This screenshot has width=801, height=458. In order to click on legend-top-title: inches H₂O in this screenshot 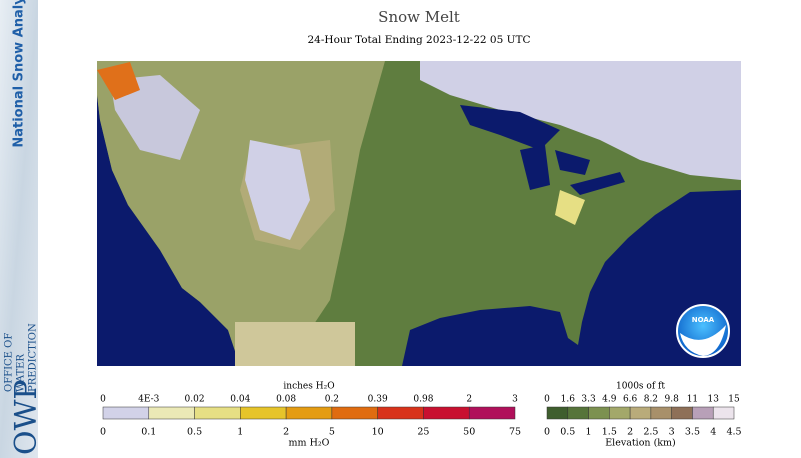, I will do `click(308, 387)`.